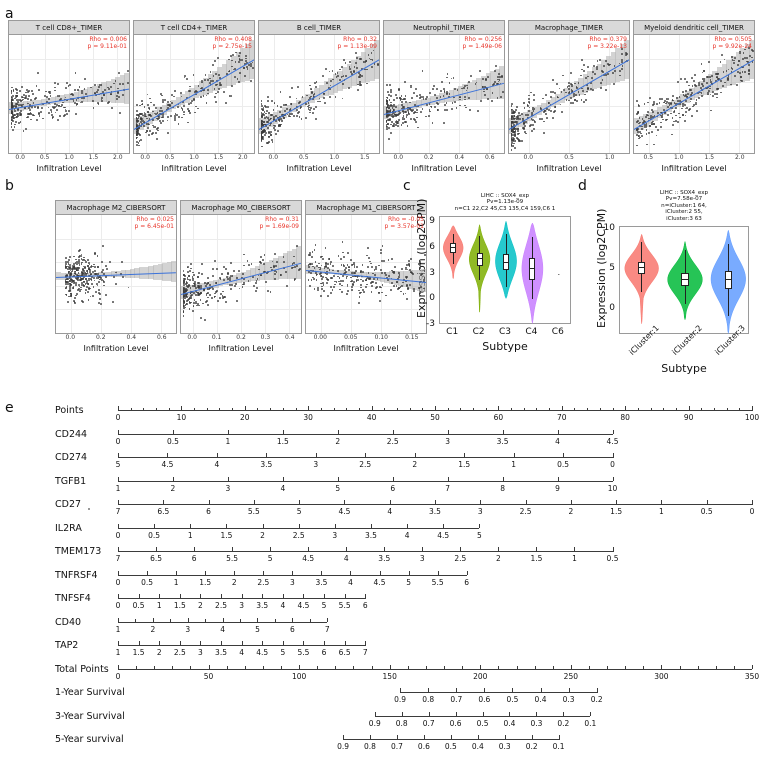  Describe the element at coordinates (536, 558) in the screenshot. I see `nomogram-tick-label: 1.5` at that location.